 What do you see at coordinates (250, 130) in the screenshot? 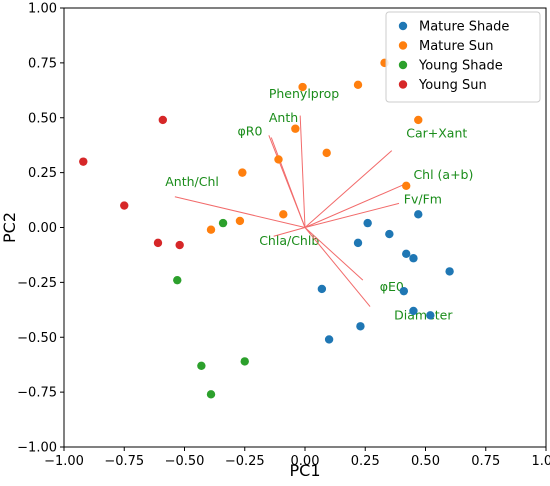
I see `loading-label: φR0` at bounding box center [250, 130].